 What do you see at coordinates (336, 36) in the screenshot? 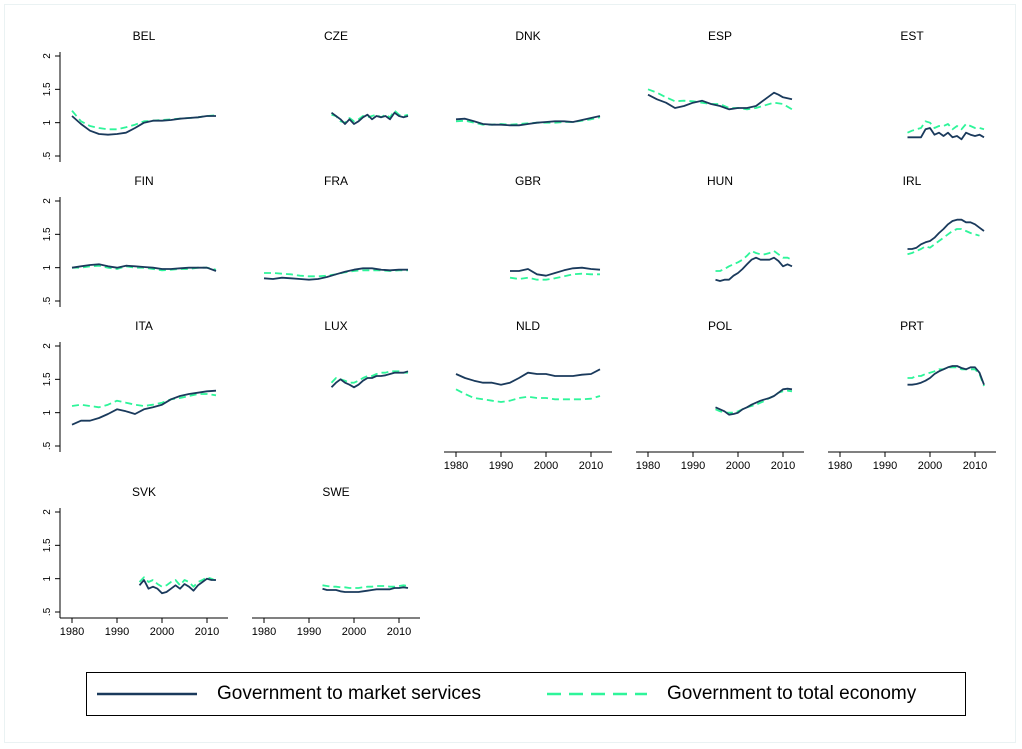
I see `panel-title: CZE` at bounding box center [336, 36].